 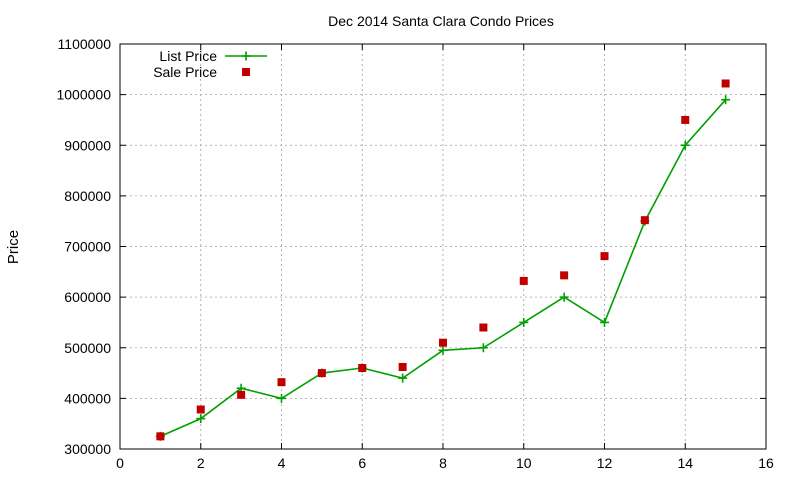 What do you see at coordinates (362, 463) in the screenshot?
I see `x-tick-label: 6` at bounding box center [362, 463].